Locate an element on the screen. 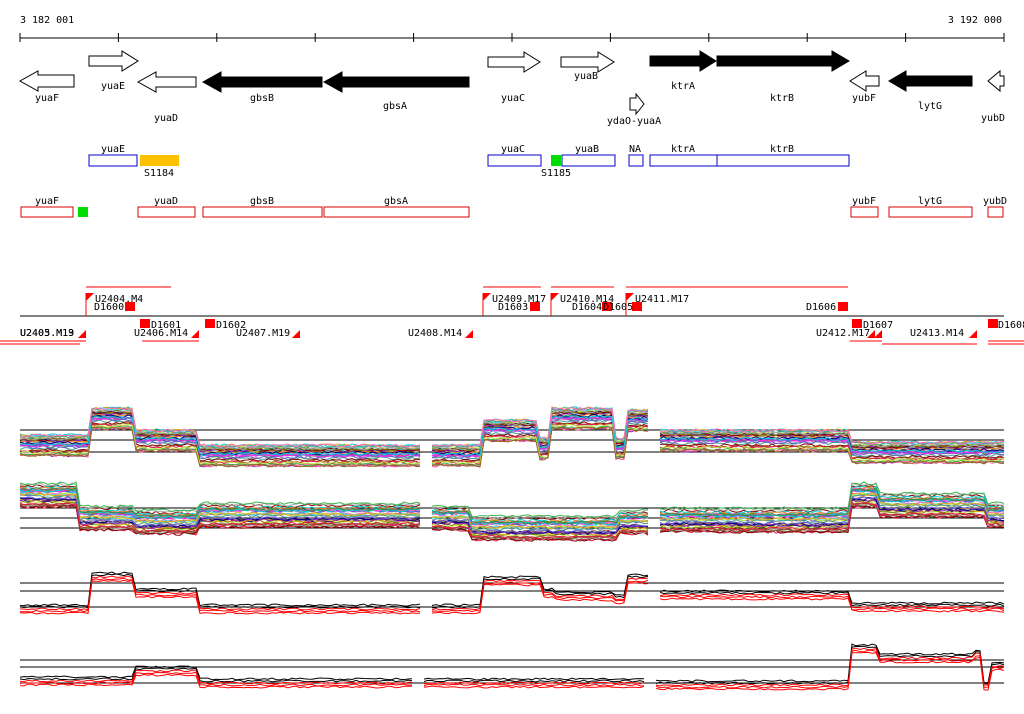 The height and width of the screenshot is (714, 1024). operon-label-yuaB: yuaB is located at coordinates (587, 149).